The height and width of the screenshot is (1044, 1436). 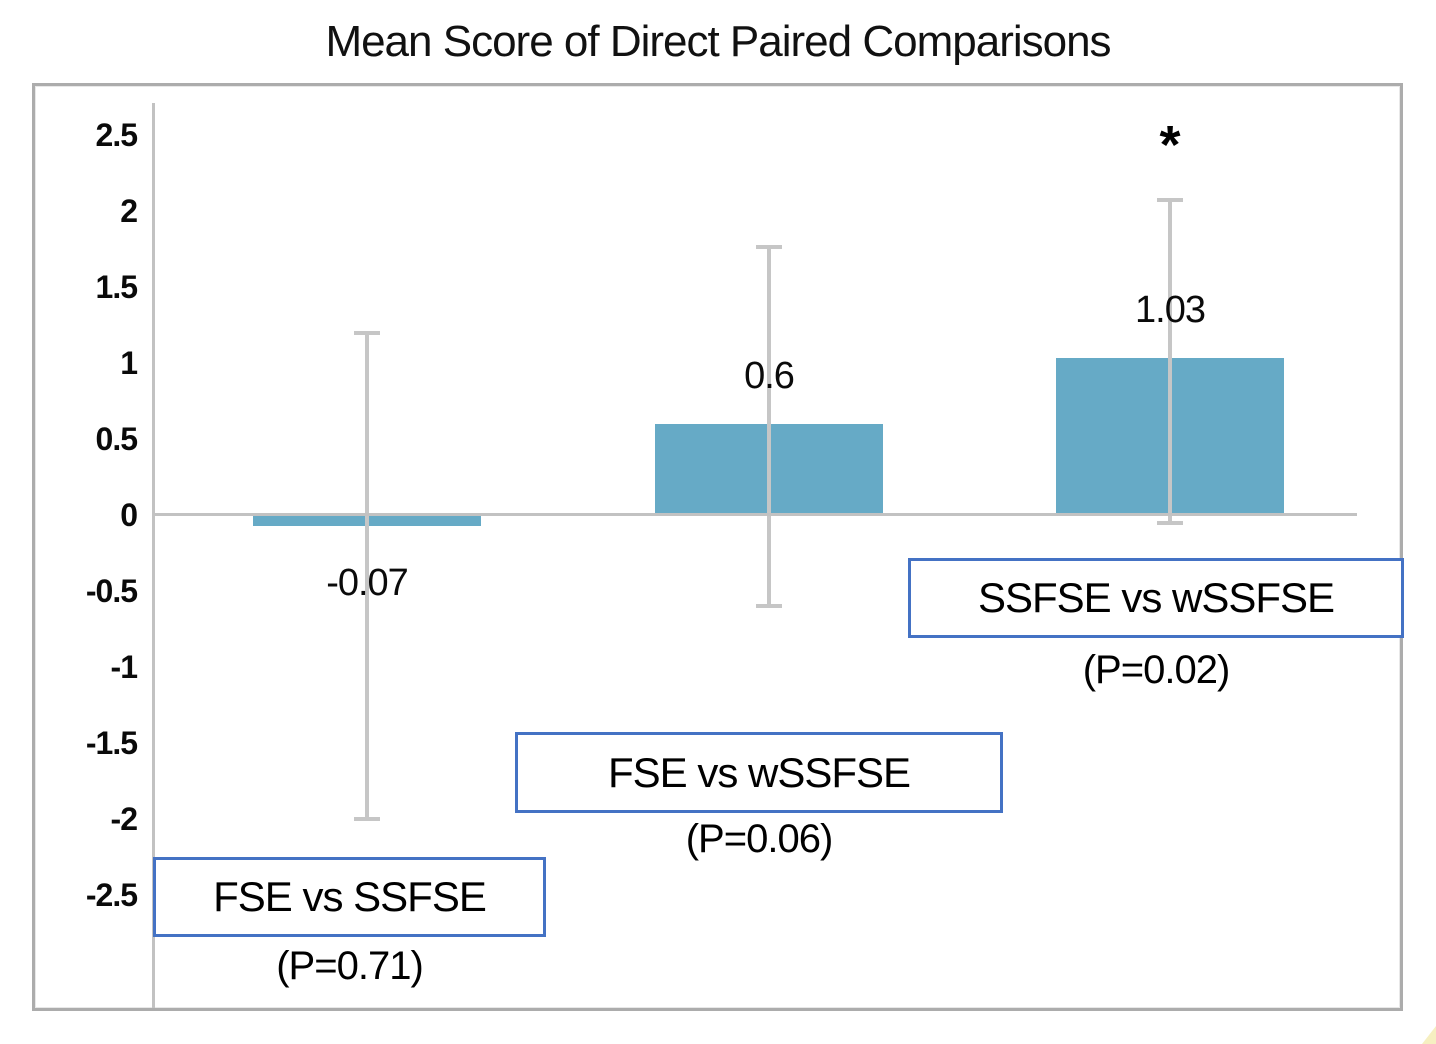 I want to click on comparison-label: SSFSE vs wSSFSE, so click(x=1156, y=597).